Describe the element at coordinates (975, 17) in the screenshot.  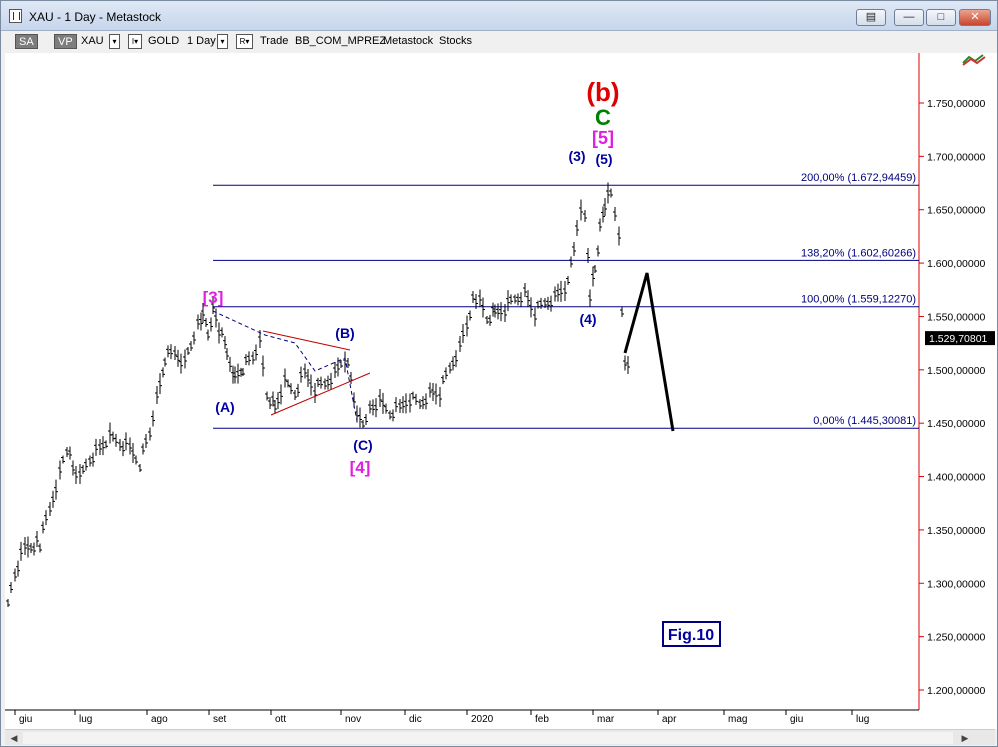
I see `close-button: ✕` at that location.